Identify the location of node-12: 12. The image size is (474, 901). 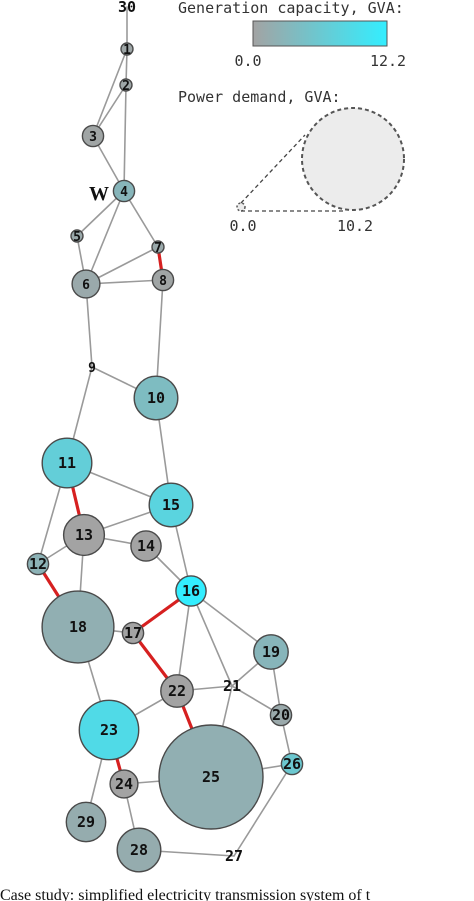
(38, 564).